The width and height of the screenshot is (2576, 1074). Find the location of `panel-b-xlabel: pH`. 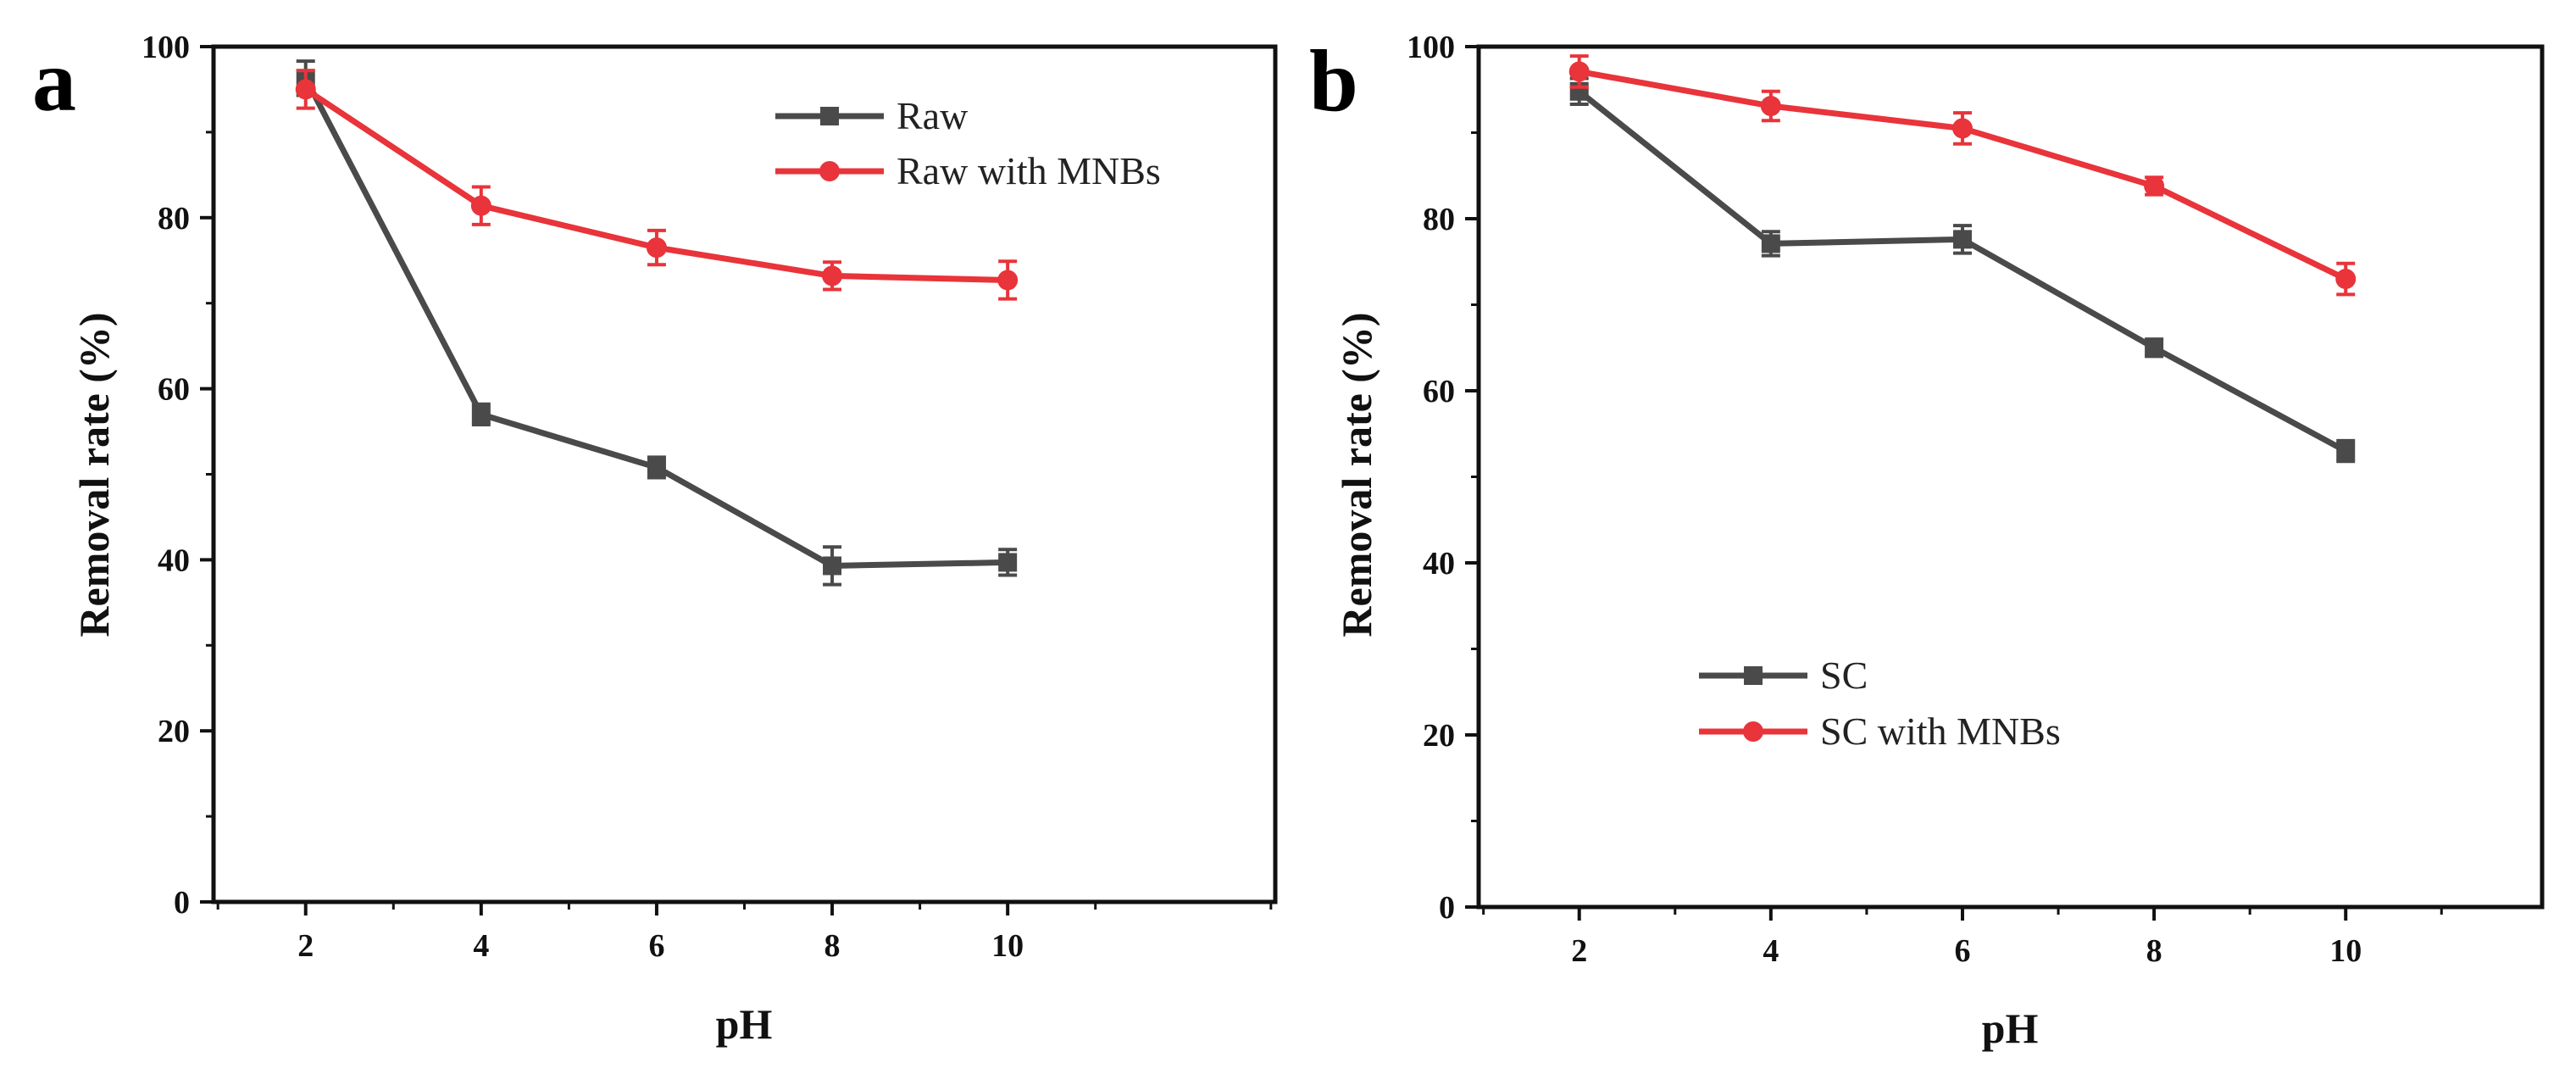

panel-b-xlabel: pH is located at coordinates (2010, 1028).